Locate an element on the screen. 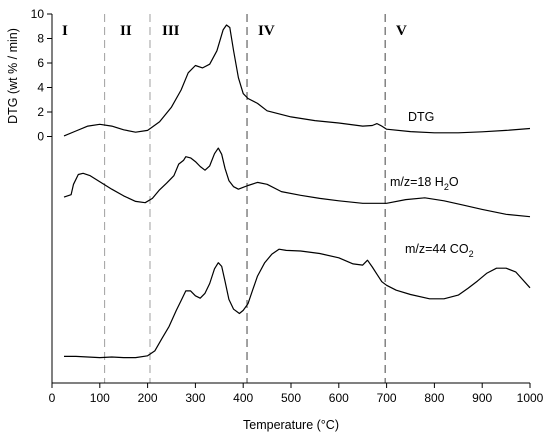 The width and height of the screenshot is (550, 439). series-label-1: DTG is located at coordinates (421, 117).